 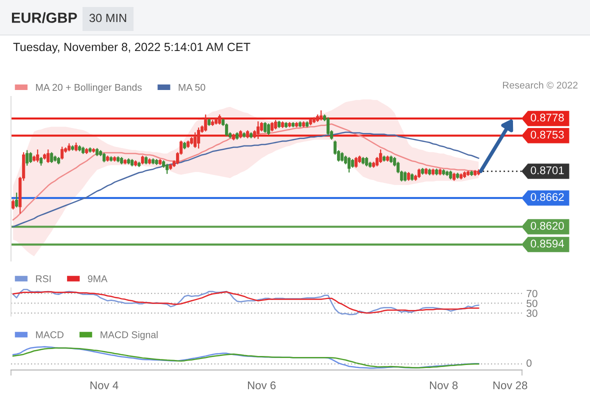 I want to click on legend-label: MACD, so click(x=50, y=334).